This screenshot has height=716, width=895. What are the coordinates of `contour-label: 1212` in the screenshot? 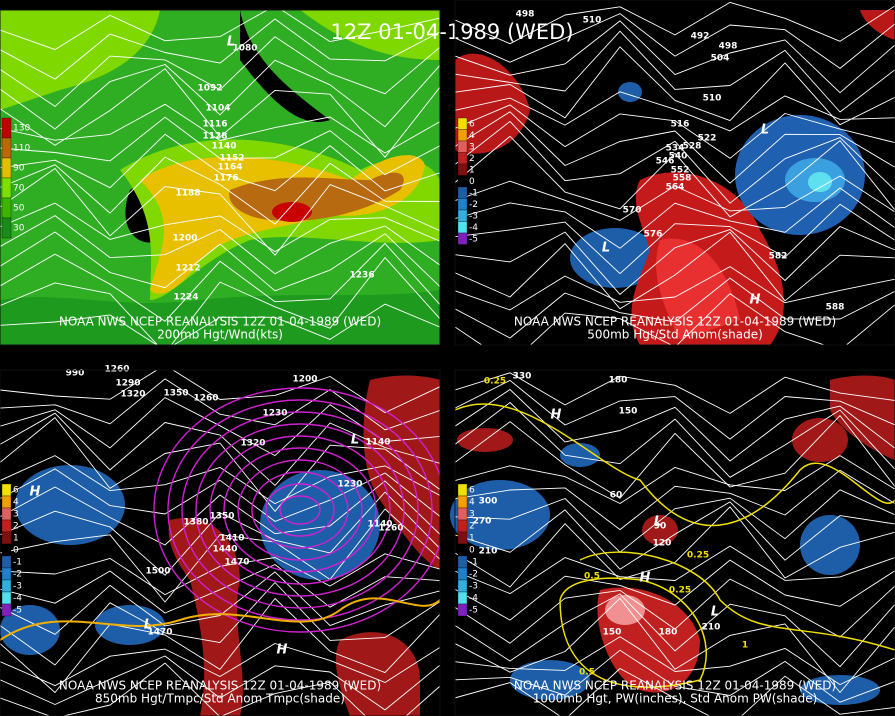 It's located at (187, 269).